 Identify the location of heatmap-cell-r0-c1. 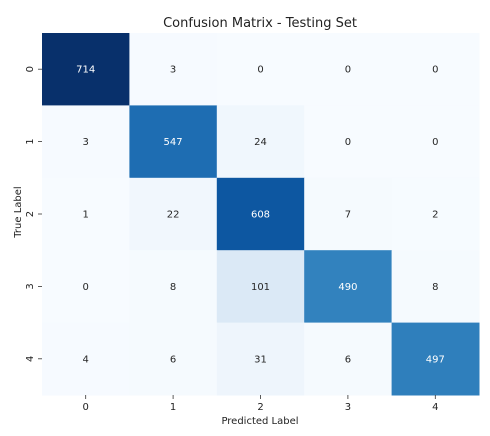
(173, 69).